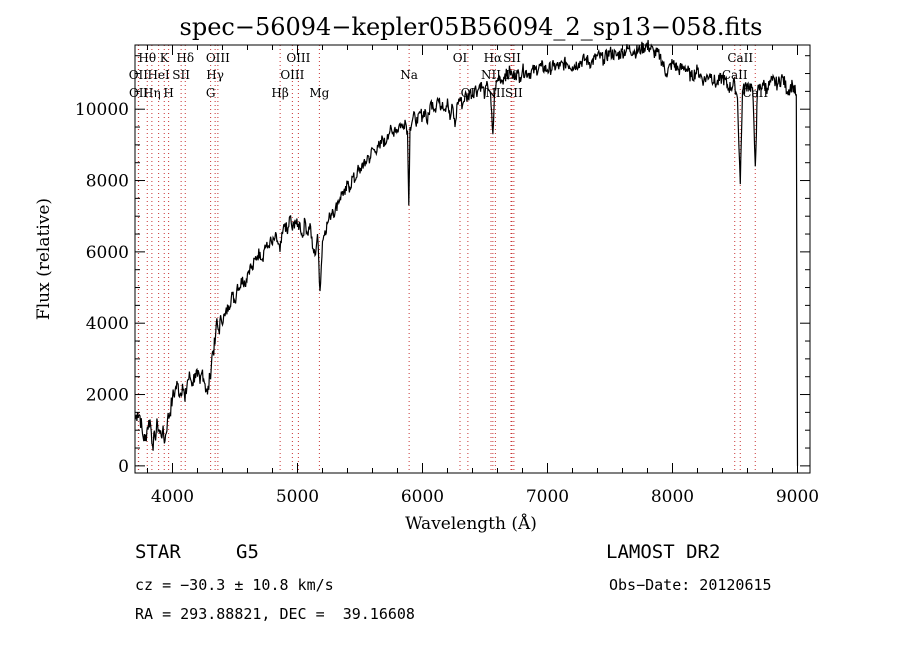 The image size is (900, 650). I want to click on spectral-line-label: Hη, so click(152, 93).